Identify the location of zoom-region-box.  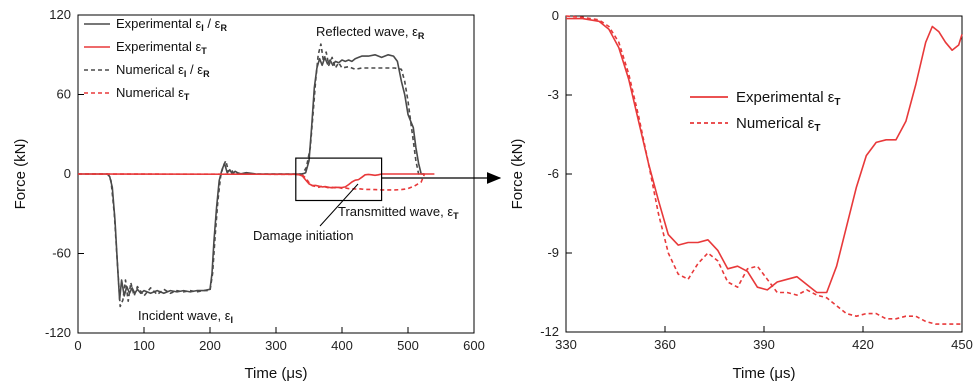
(339, 179).